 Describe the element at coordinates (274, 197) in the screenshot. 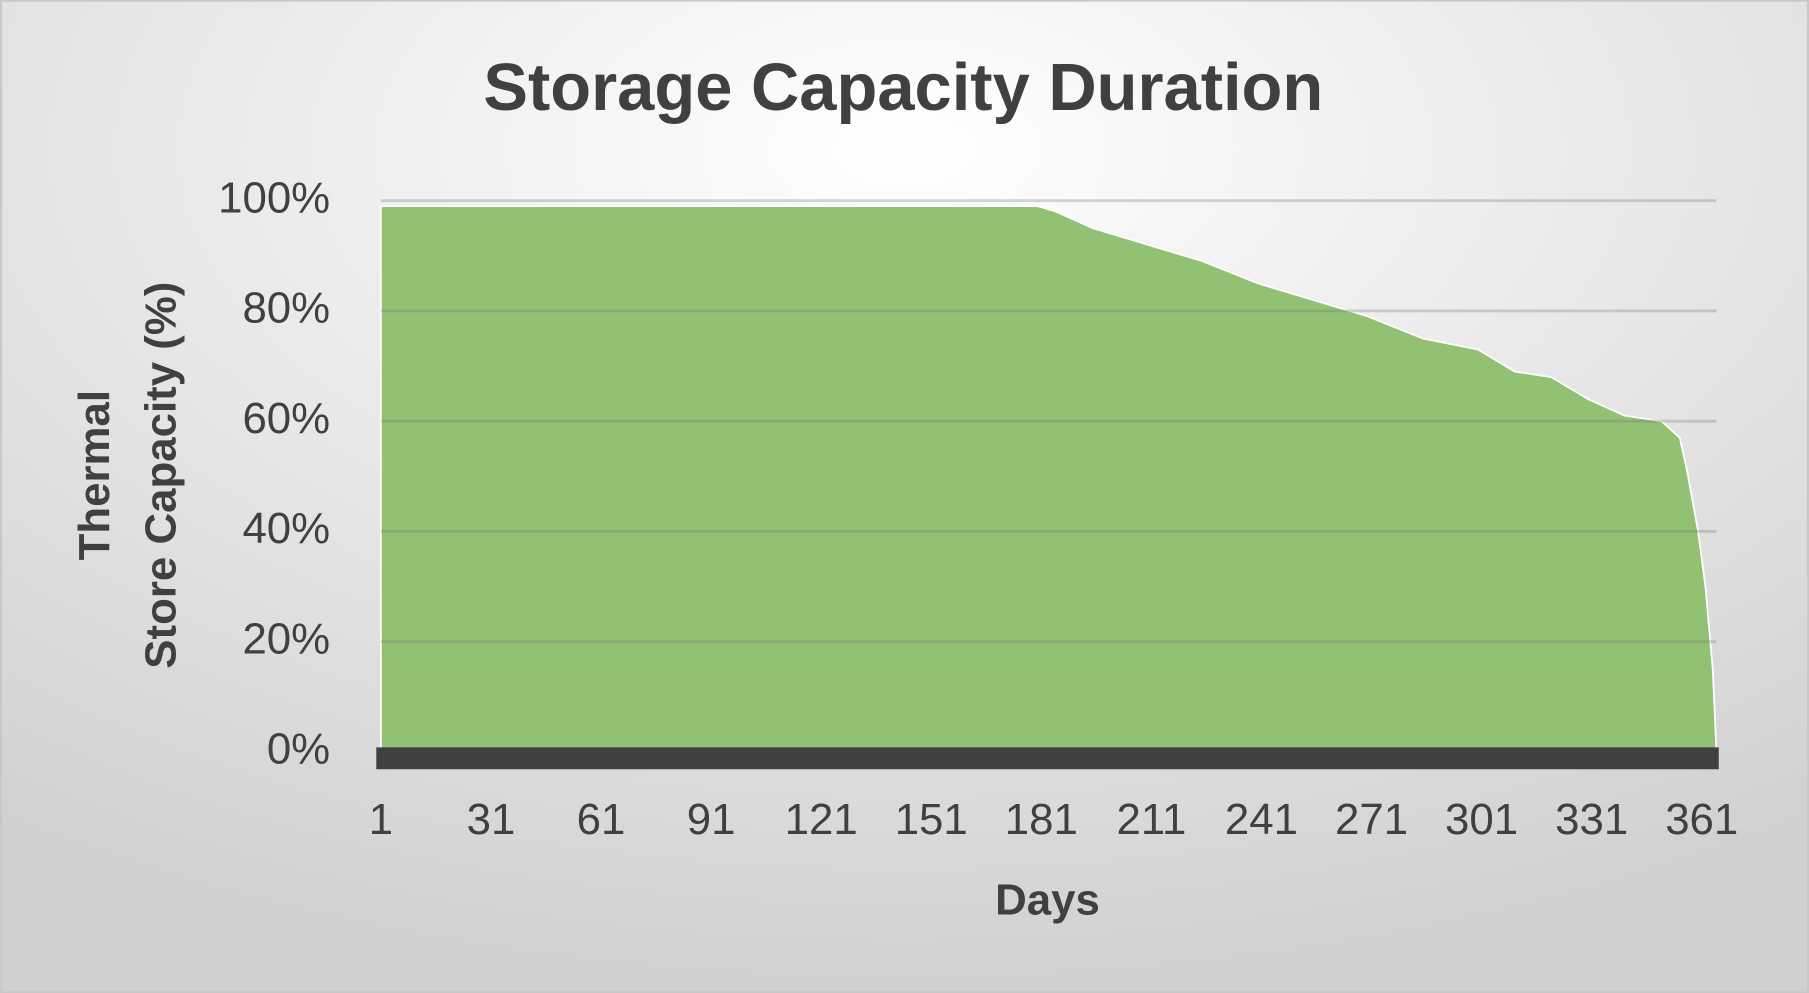

I see `y-tick-label: 100%` at that location.